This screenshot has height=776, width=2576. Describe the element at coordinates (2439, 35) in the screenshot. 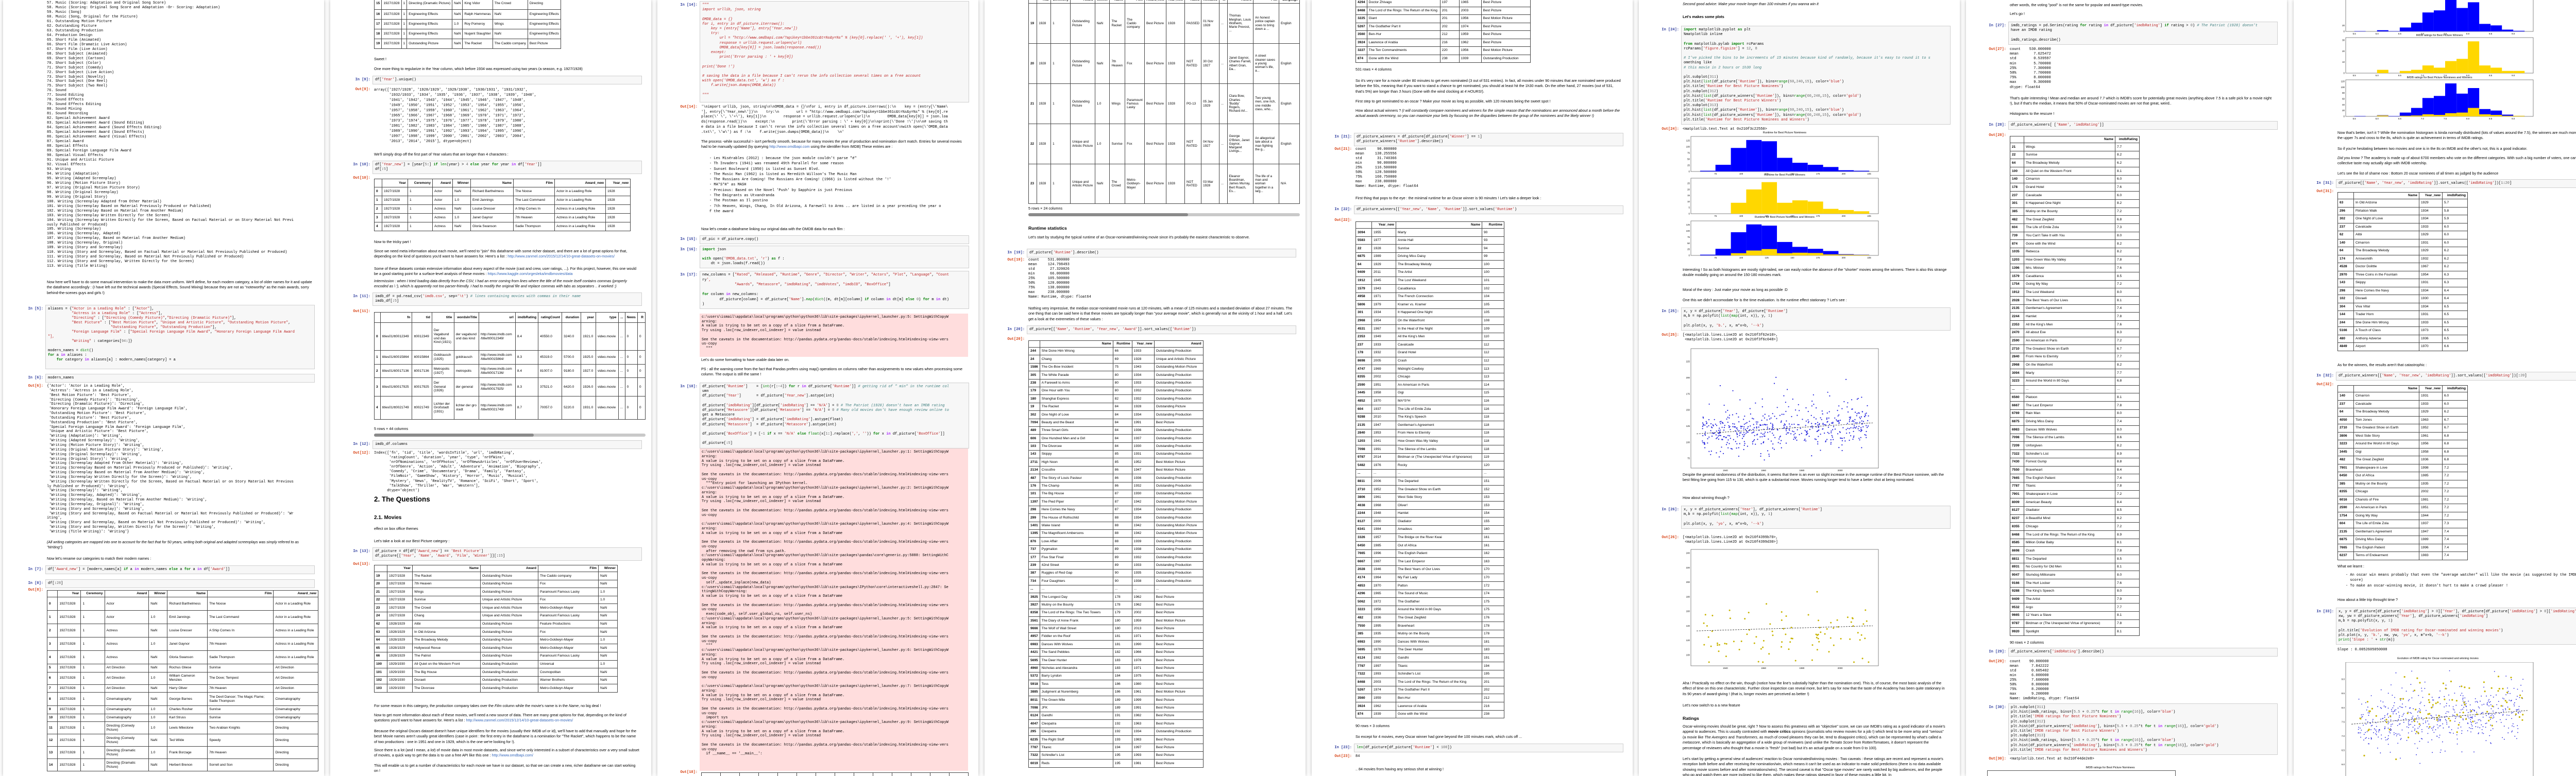

I see `svg-text:IMDB ratings for Best Picture: IMDB ratings for Best Picture Winners` at that location.